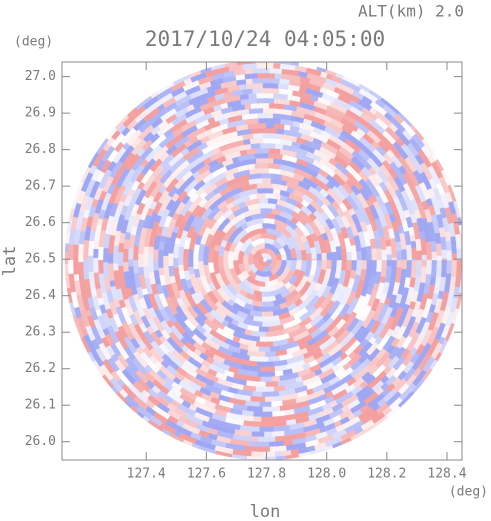  Describe the element at coordinates (33, 42) in the screenshot. I see `y-unit: (deg)` at that location.